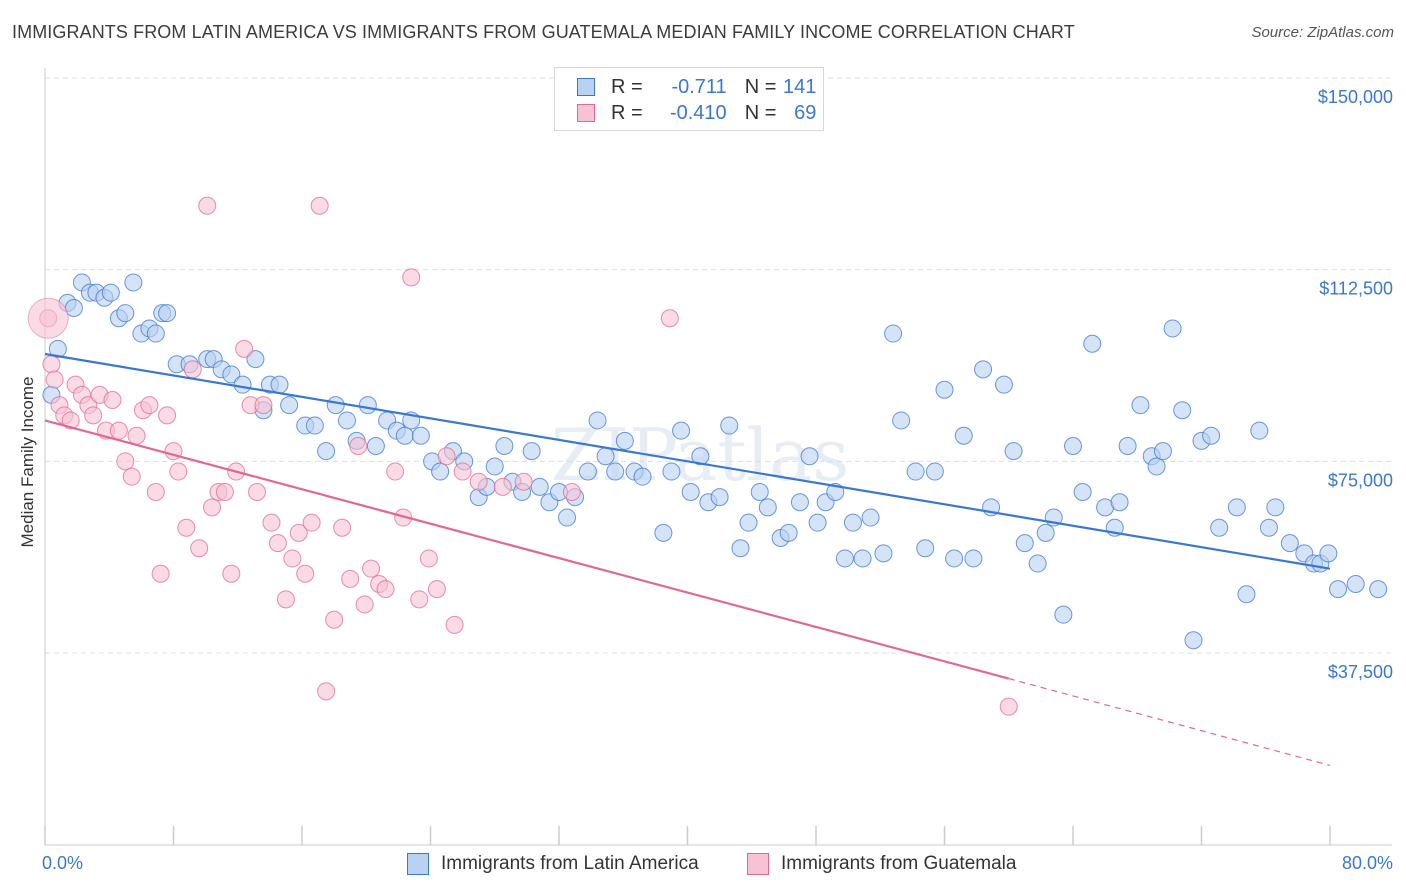 The height and width of the screenshot is (892, 1406). Describe the element at coordinates (27, 461) in the screenshot. I see `y-axis-label: Median Family Income` at that location.